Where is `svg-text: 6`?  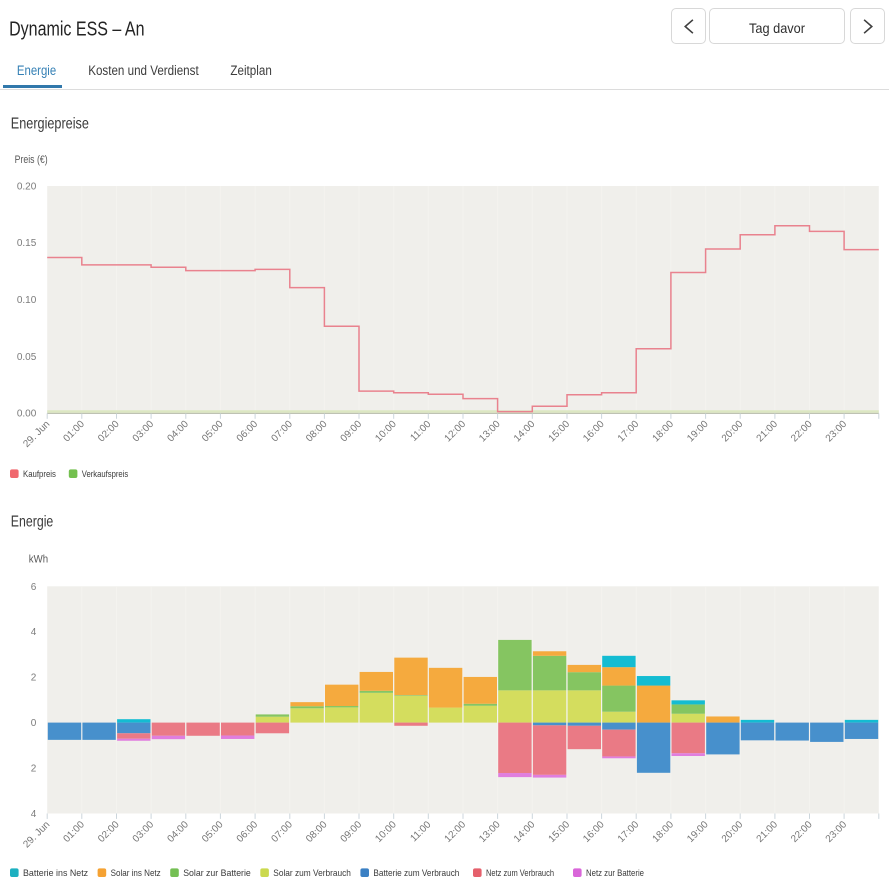
svg-text: 6 is located at coordinates (34, 587).